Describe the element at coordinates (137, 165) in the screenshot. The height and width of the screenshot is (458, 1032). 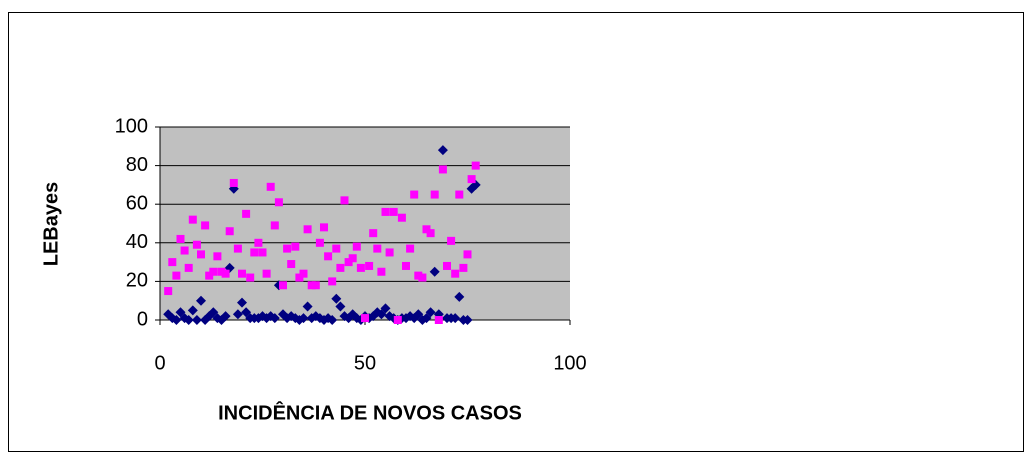
I see `y-tick-label: 80` at that location.